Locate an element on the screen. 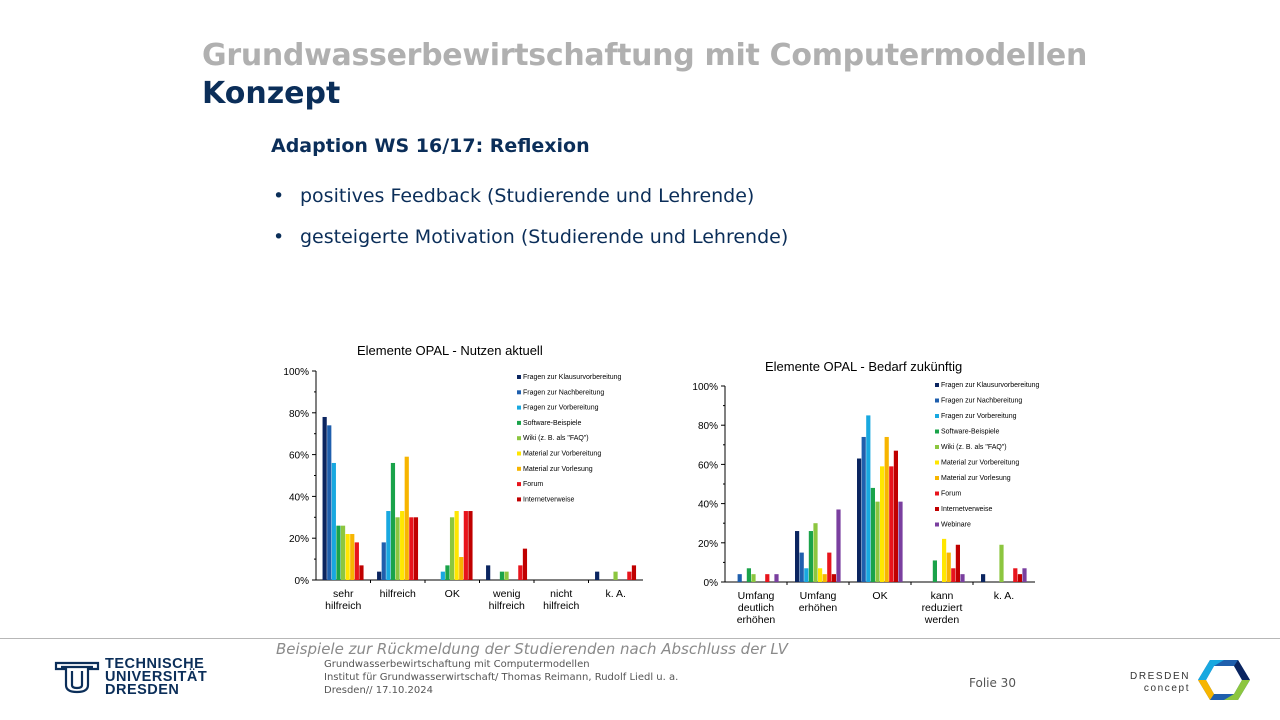 The image size is (1280, 720). dresden-concept-wordmark: DRESDEN concept is located at coordinates (1160, 682).